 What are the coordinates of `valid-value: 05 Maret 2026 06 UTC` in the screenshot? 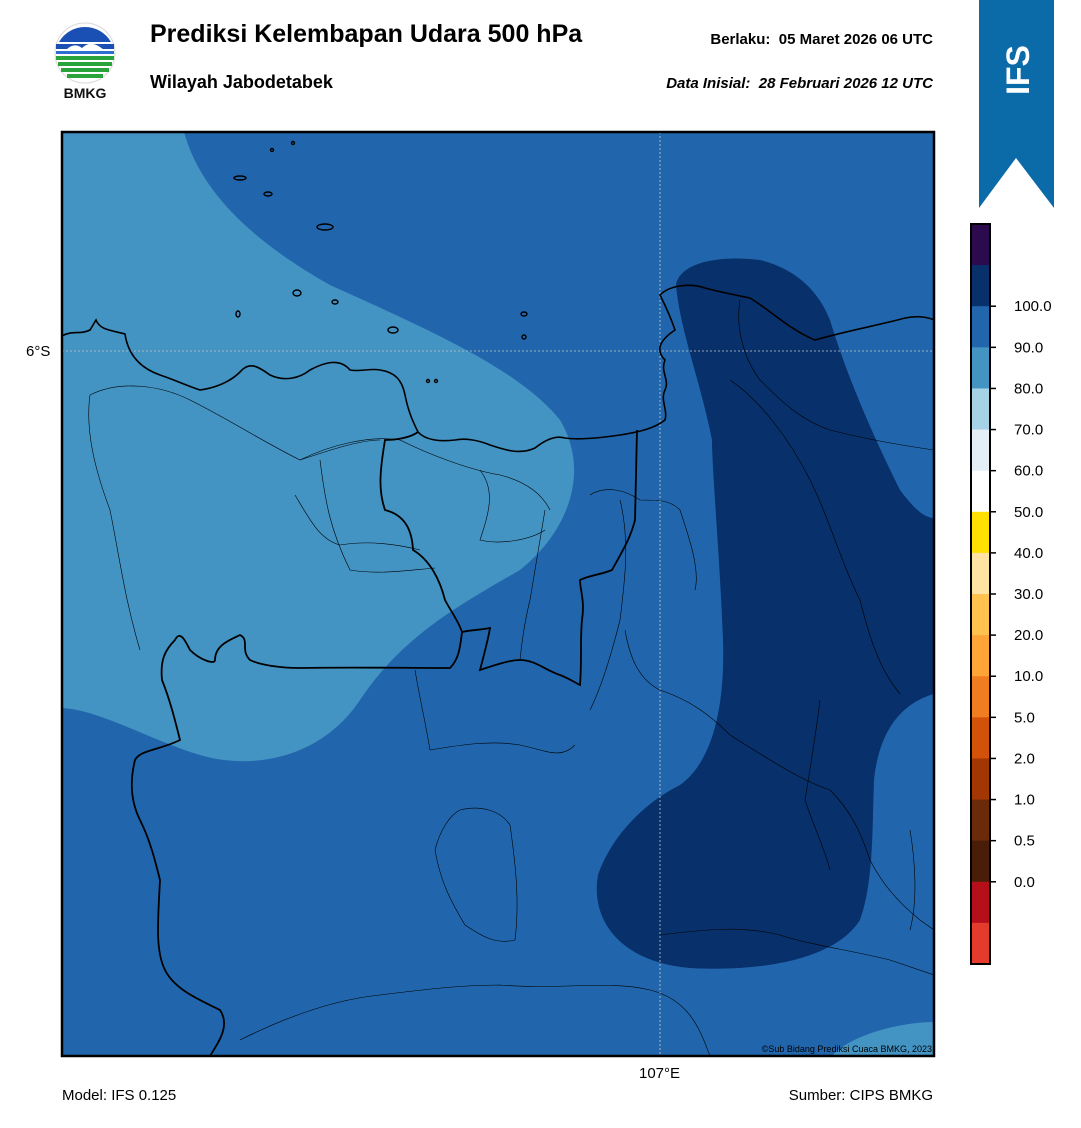 It's located at (855, 39).